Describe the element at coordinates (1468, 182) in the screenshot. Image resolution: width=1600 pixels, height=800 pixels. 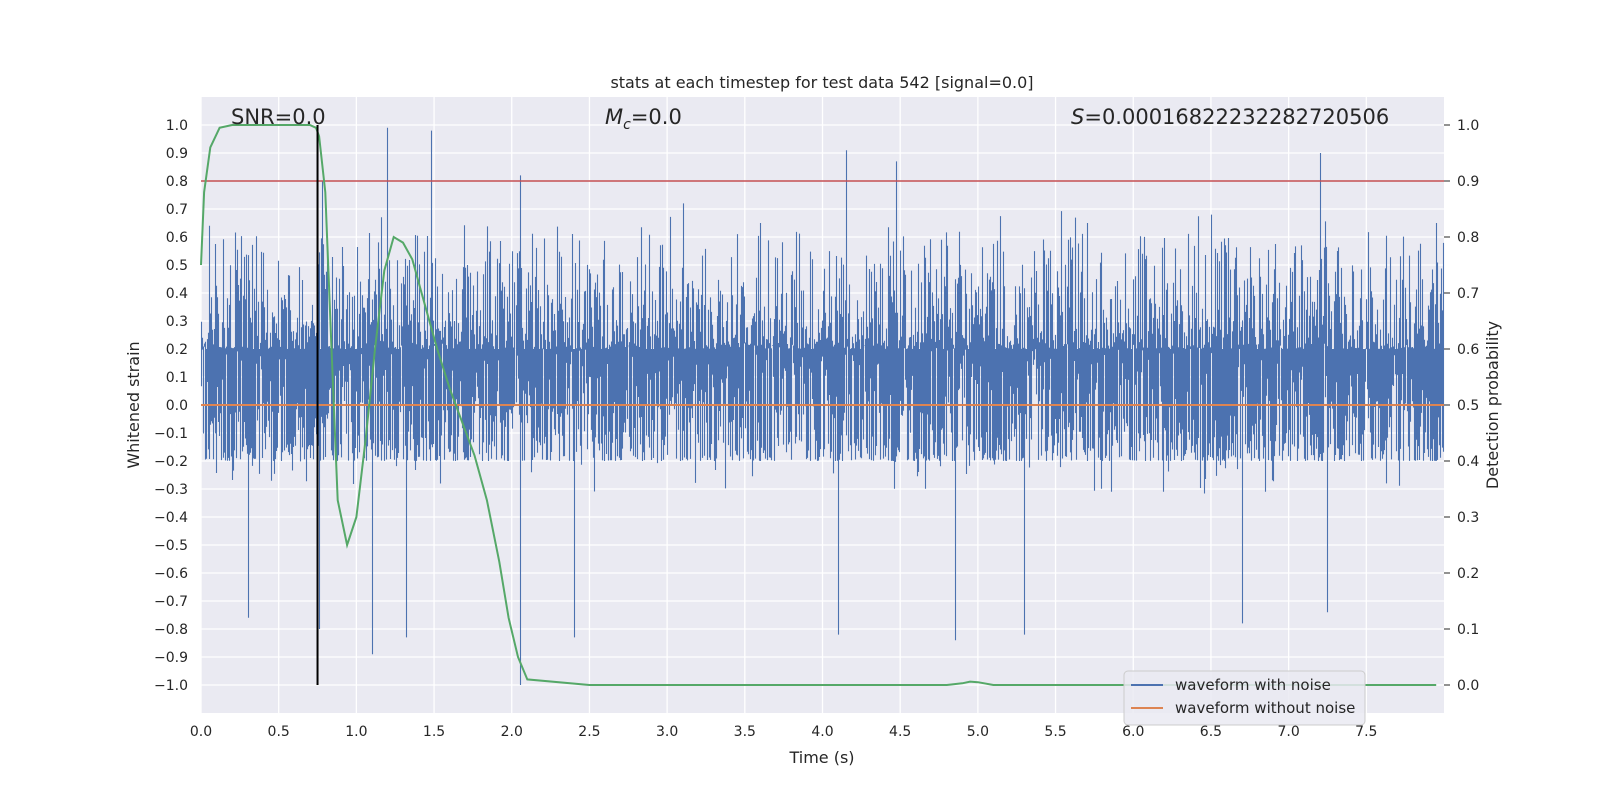
I see `right-tick-label: 0.9` at that location.